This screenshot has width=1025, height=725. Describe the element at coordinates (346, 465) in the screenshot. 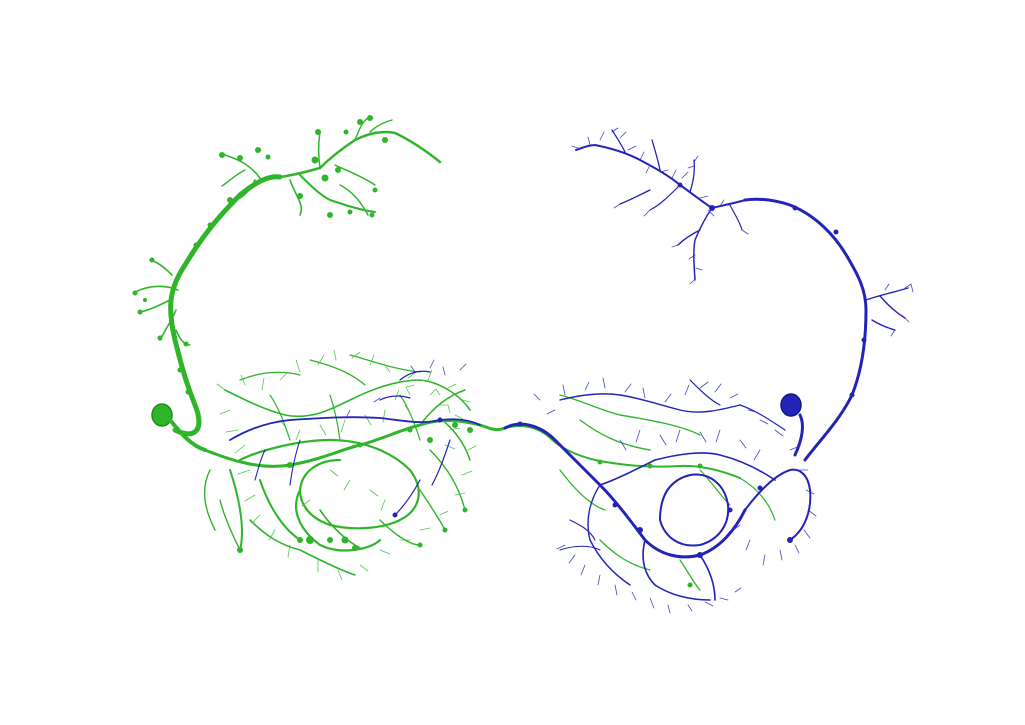

I see `green-fine-branches` at that location.